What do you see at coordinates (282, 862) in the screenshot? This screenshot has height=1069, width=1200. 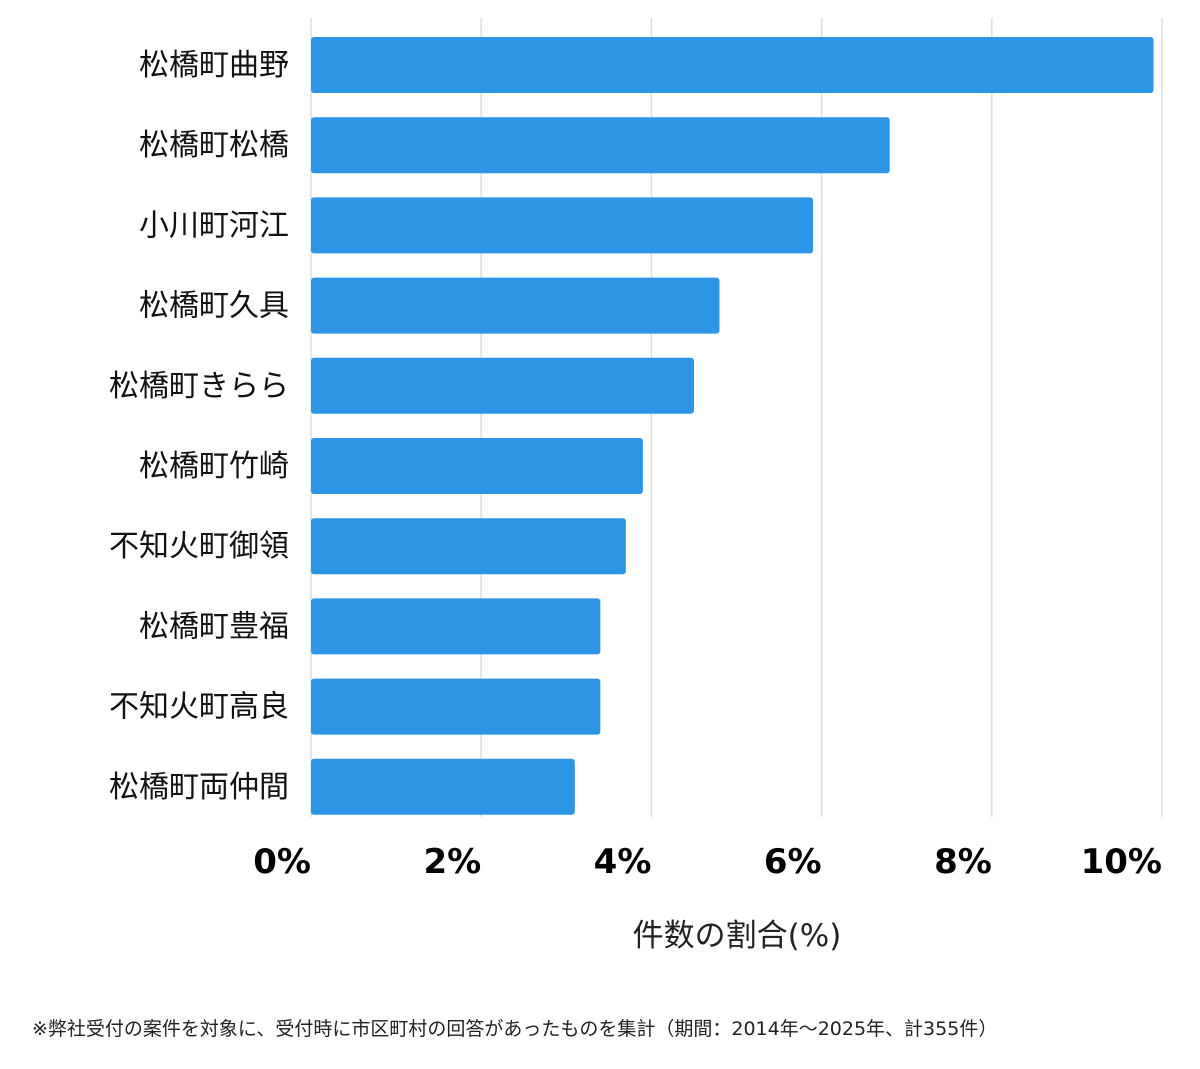 I see `x-tick-label: 0%` at bounding box center [282, 862].